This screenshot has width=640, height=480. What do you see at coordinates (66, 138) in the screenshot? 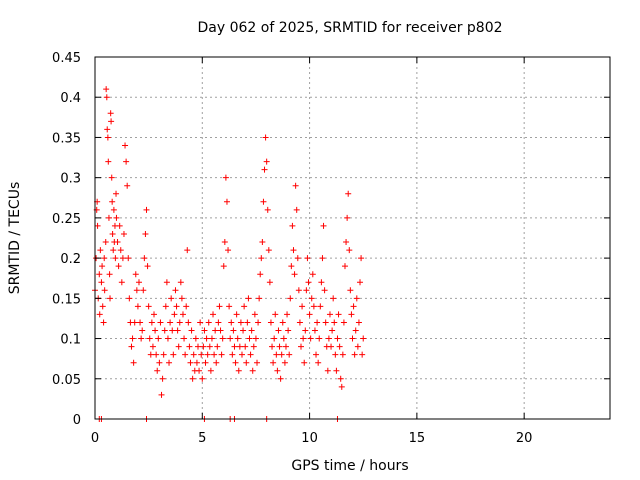
I see `y-tick-label: 0.35` at bounding box center [66, 138].